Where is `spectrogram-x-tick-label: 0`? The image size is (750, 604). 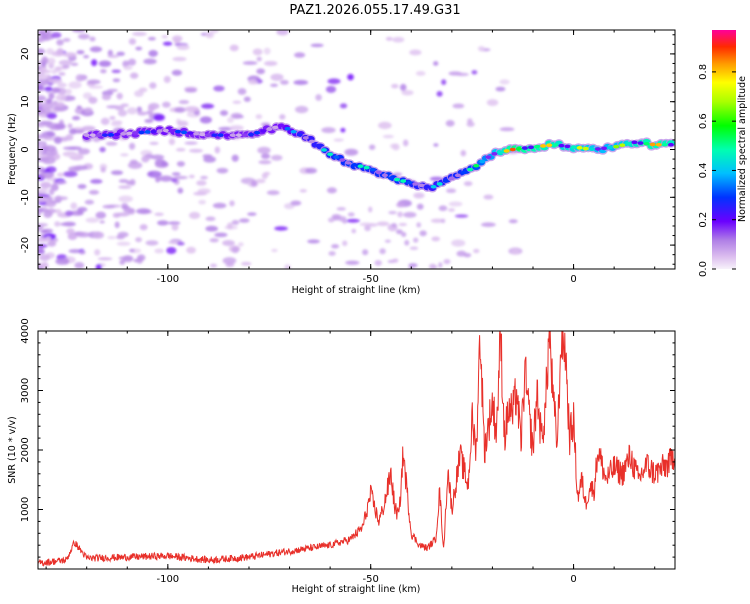 spectrogram-x-tick-label: 0 is located at coordinates (573, 279).